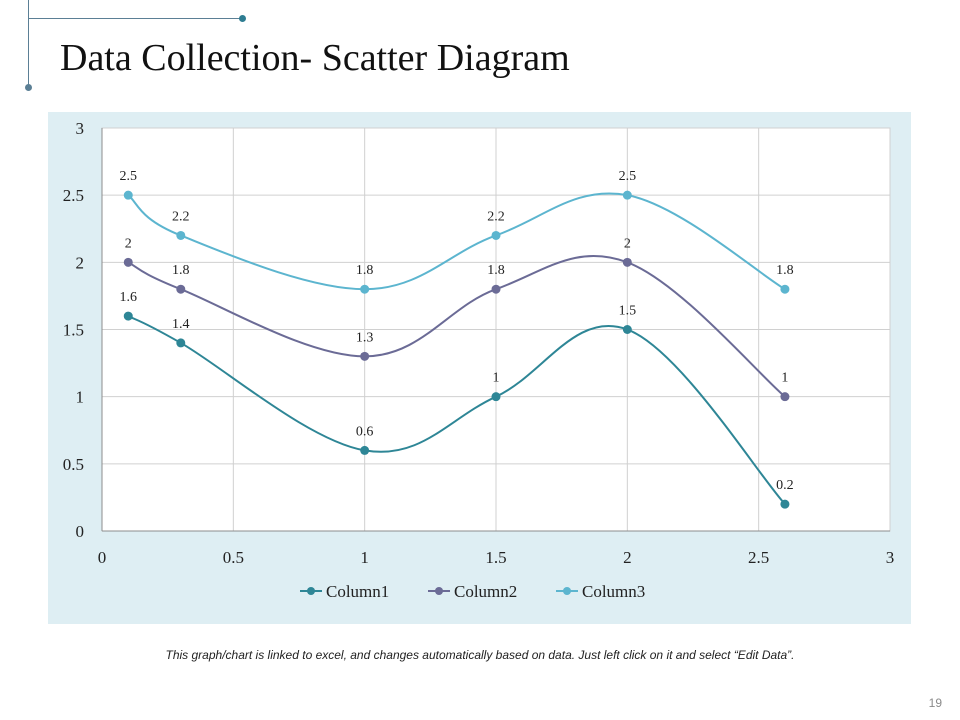 The image size is (960, 720). What do you see at coordinates (365, 337) in the screenshot?
I see `data-label-column2: 1.3` at bounding box center [365, 337].